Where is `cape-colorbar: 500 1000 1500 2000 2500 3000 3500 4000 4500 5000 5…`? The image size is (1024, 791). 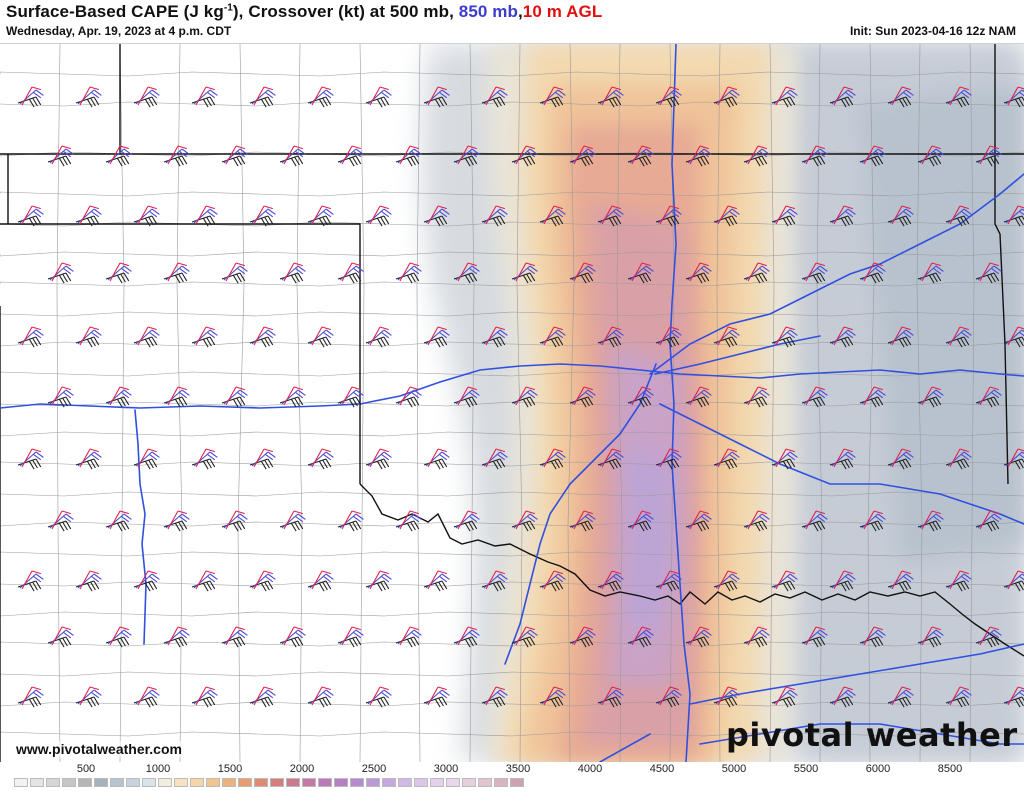
cape-colorbar: 500 1000 1500 2000 2500 3000 3500 4000 4500 5000 5… is located at coordinates (512, 776).